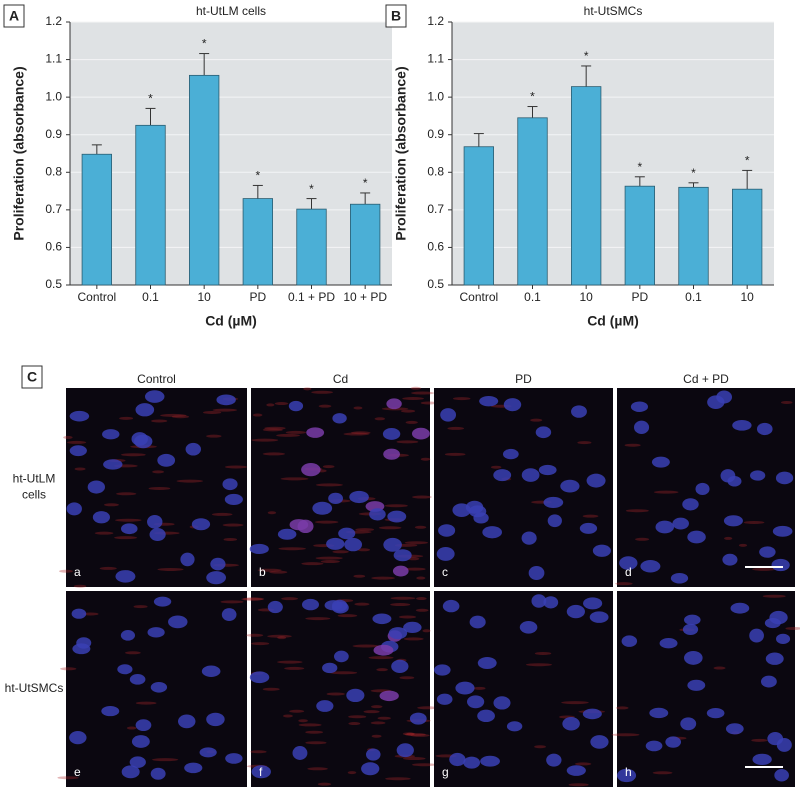 The height and width of the screenshot is (790, 800). What do you see at coordinates (34, 495) in the screenshot?
I see `row-label: cells` at bounding box center [34, 495].